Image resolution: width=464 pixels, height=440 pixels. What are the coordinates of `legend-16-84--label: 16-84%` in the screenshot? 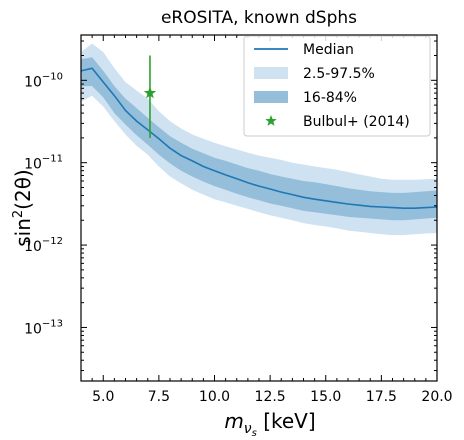 It's located at (330, 98).